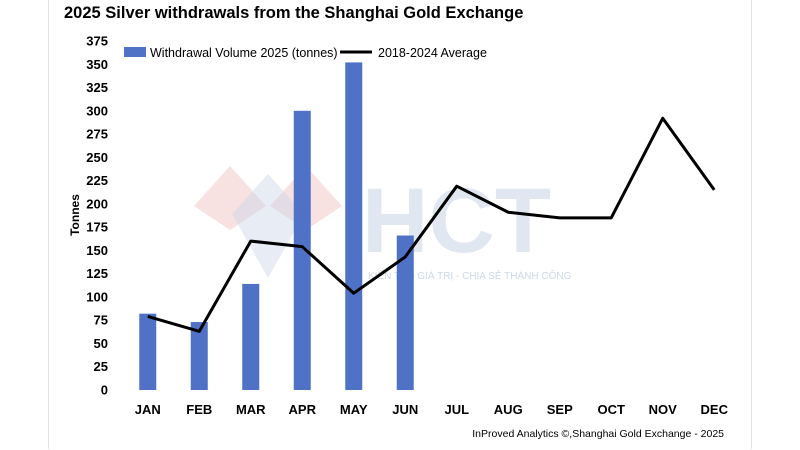  I want to click on x-tick-label: OCT, so click(612, 409).